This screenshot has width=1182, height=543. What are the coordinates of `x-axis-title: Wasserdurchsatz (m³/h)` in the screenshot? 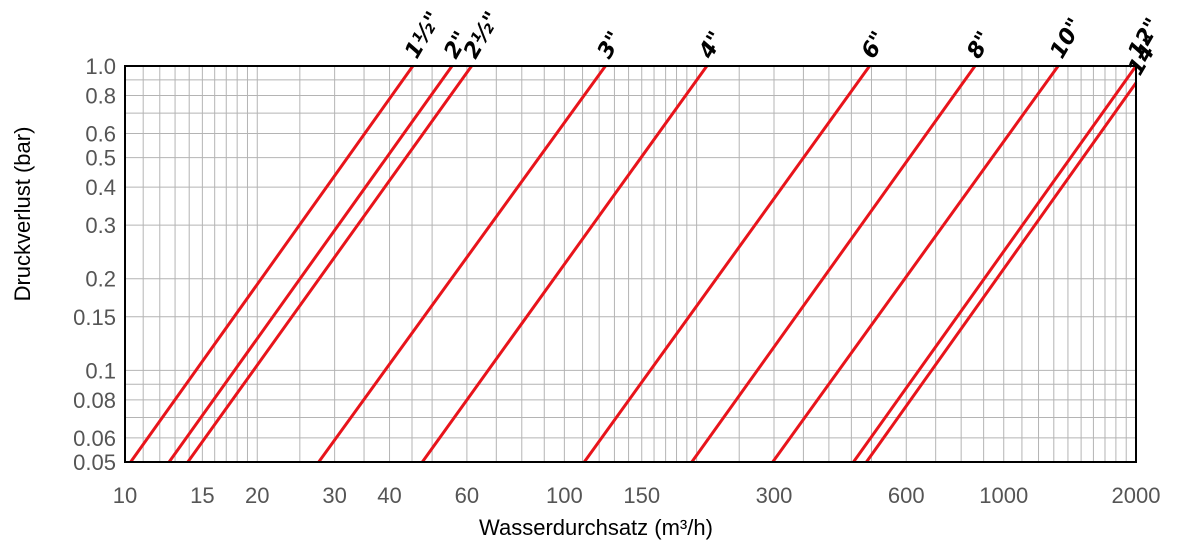 It's located at (596, 527).